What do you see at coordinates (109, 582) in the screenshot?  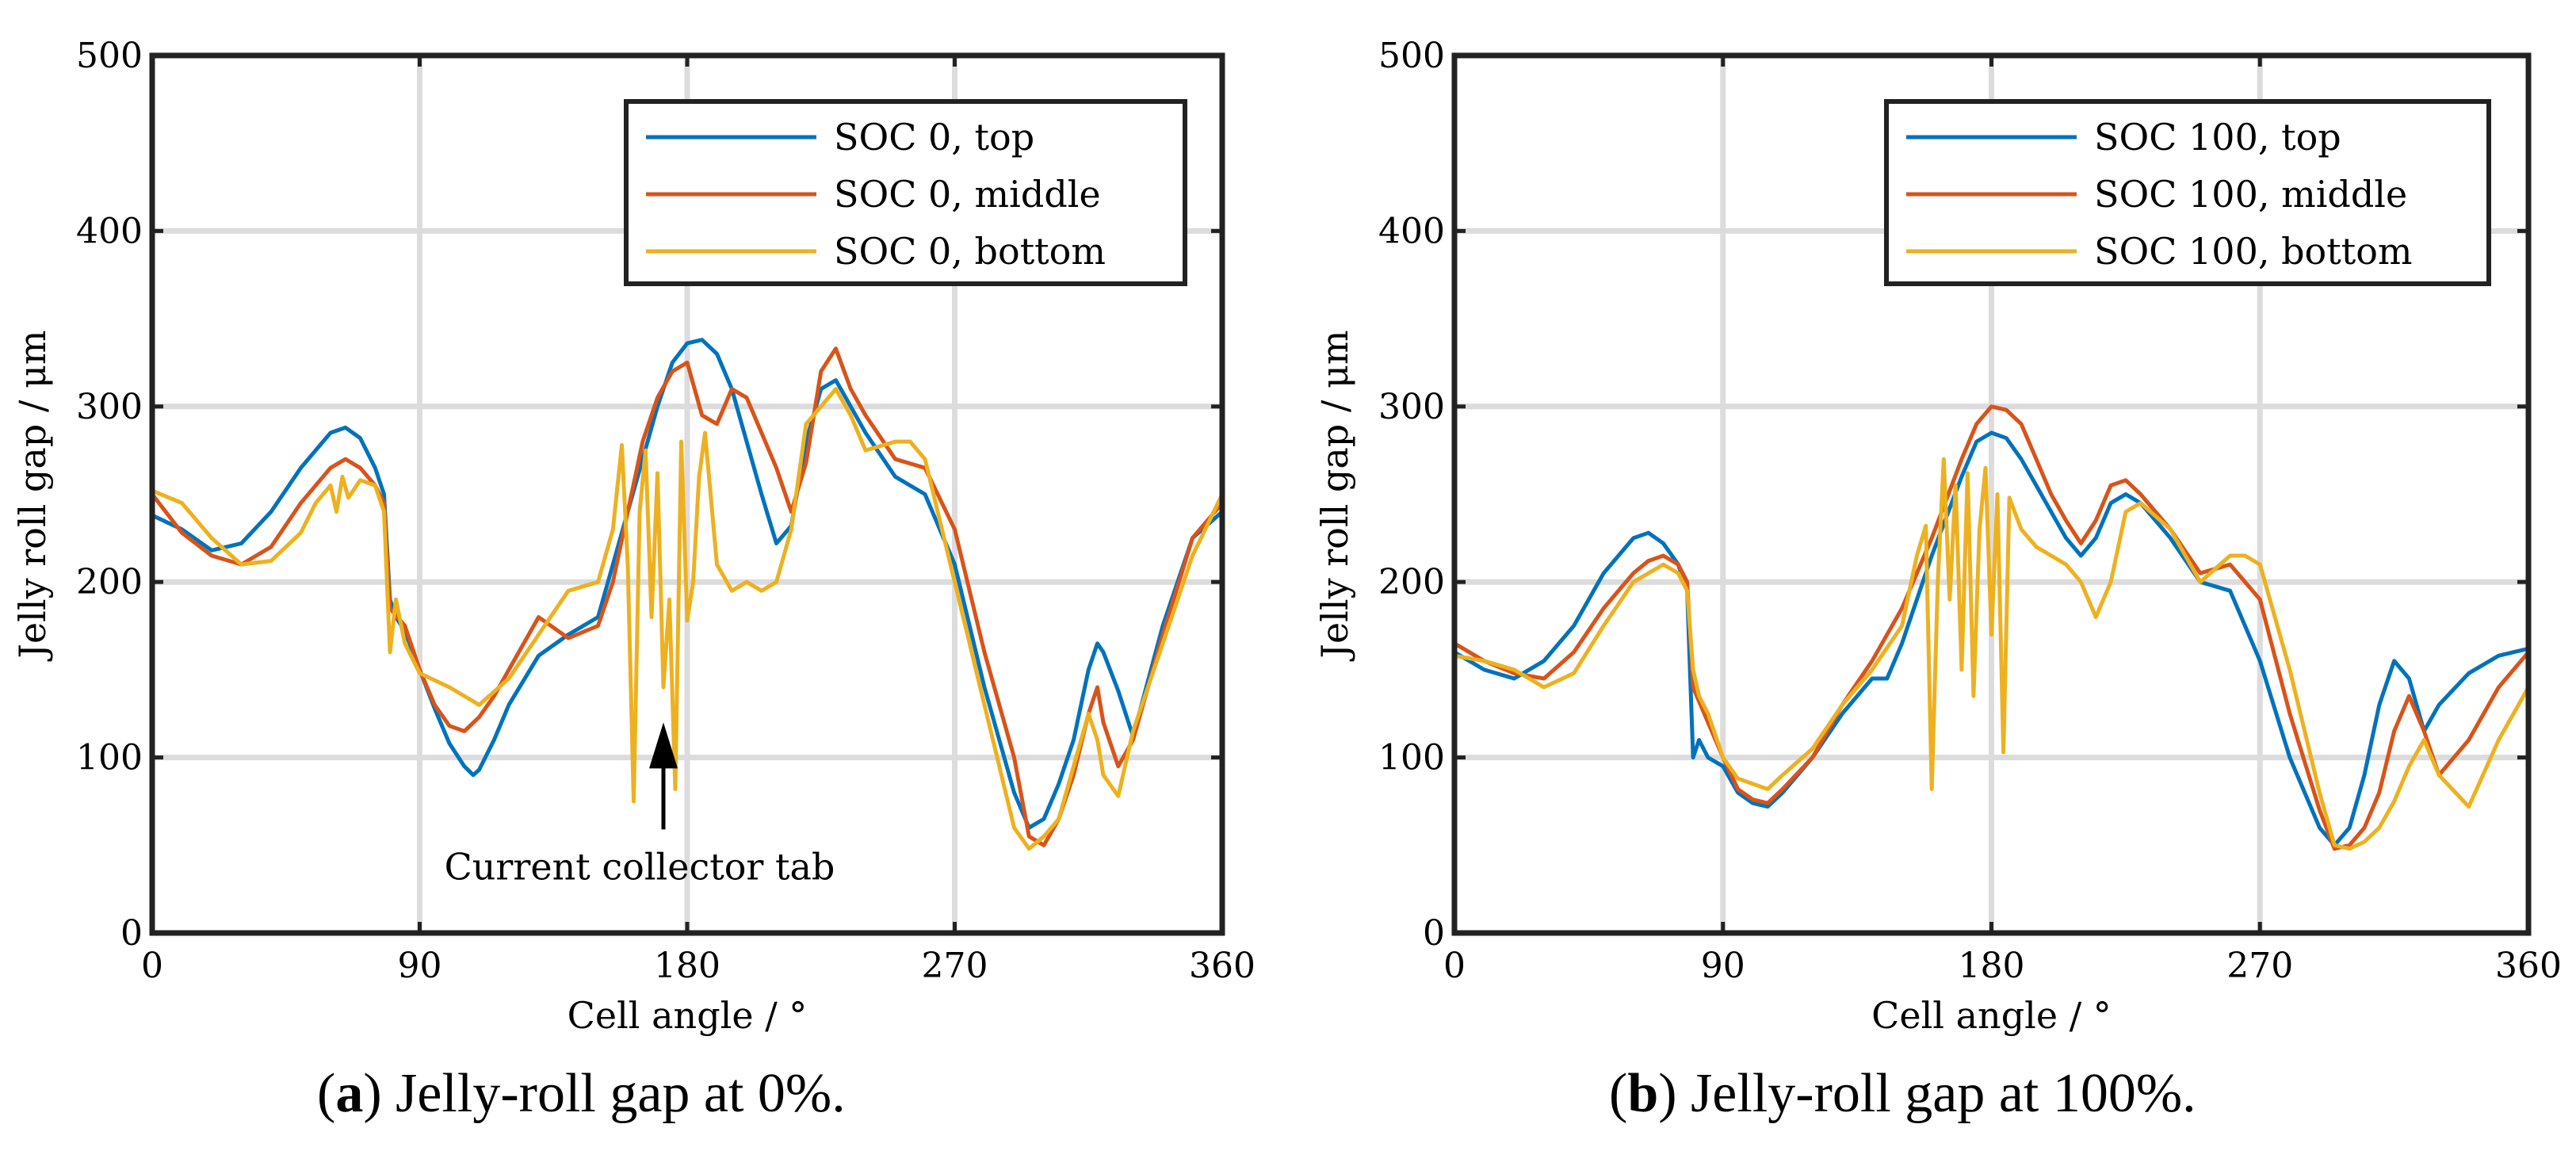 I see `chart-a-y-tick-label-200: 200` at bounding box center [109, 582].